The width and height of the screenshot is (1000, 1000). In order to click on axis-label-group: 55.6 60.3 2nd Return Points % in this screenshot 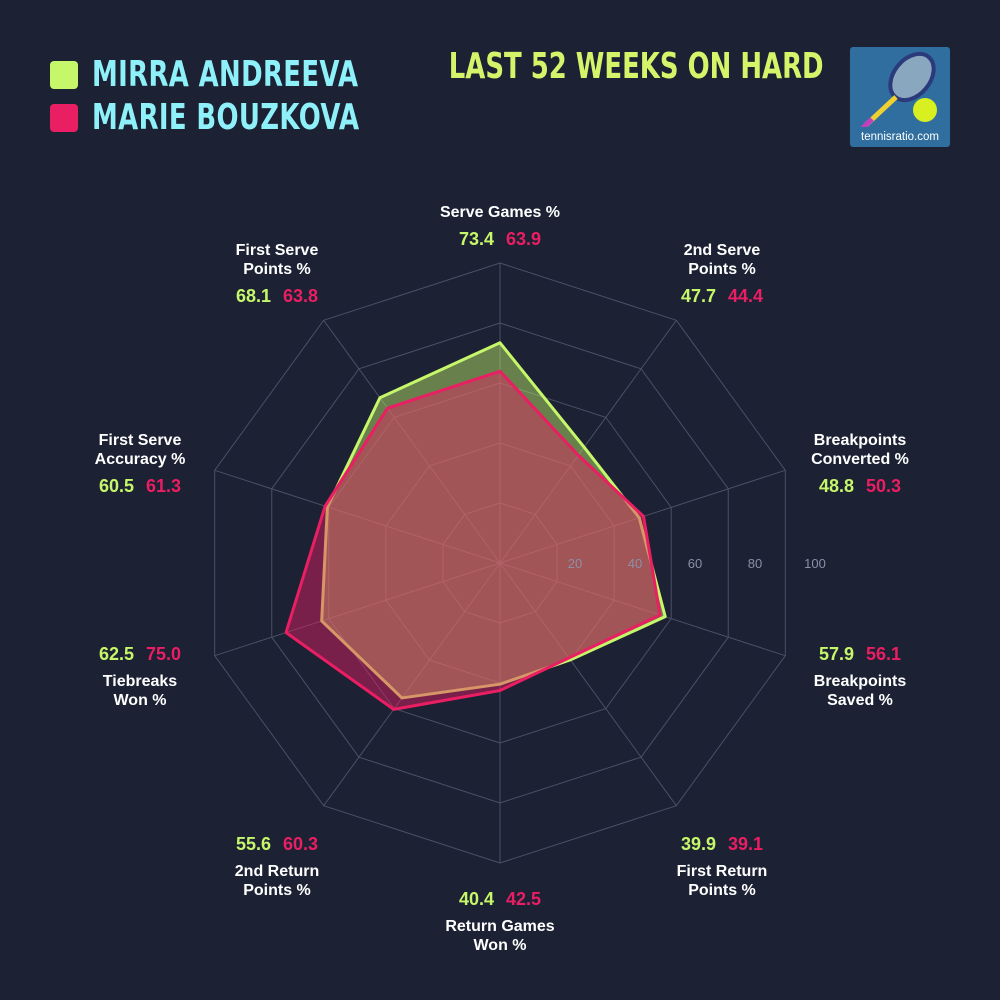, I will do `click(277, 863)`.